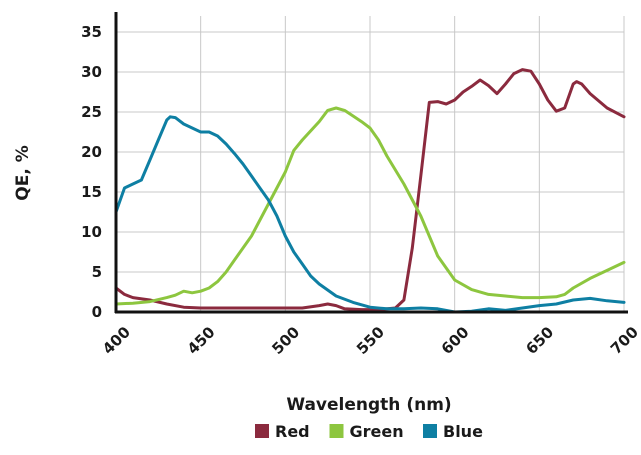 The height and width of the screenshot is (455, 641). I want to click on x-tick-label: 400, so click(116, 340).